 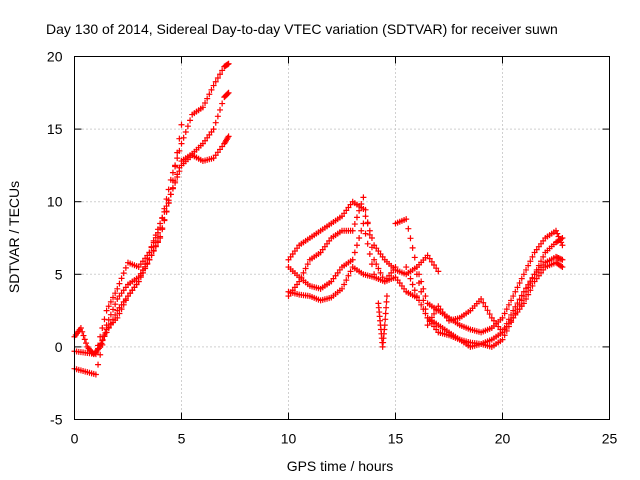 I want to click on x-tick-label: 0, so click(x=75, y=439).